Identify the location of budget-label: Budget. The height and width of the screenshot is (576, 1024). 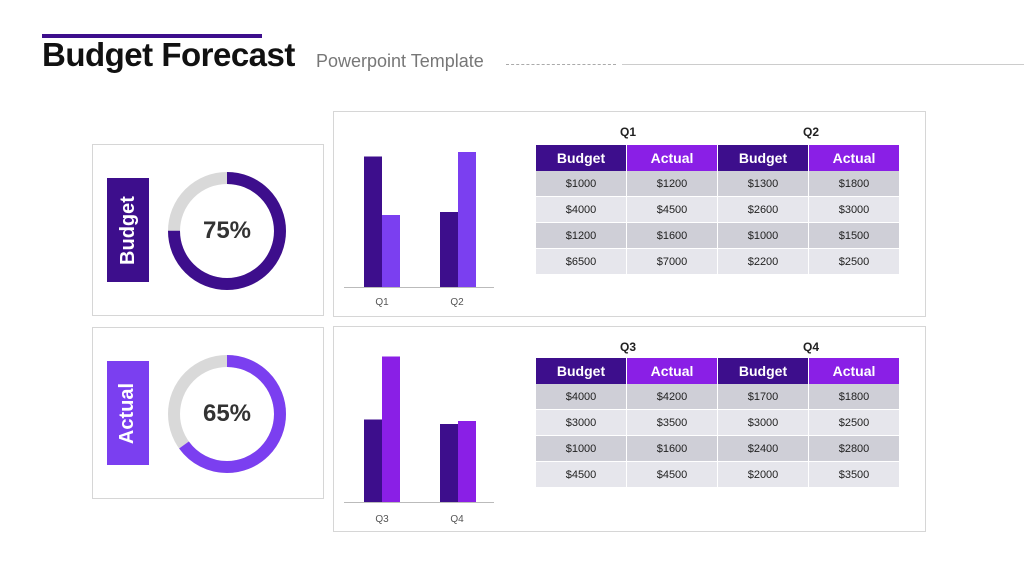
(127, 230).